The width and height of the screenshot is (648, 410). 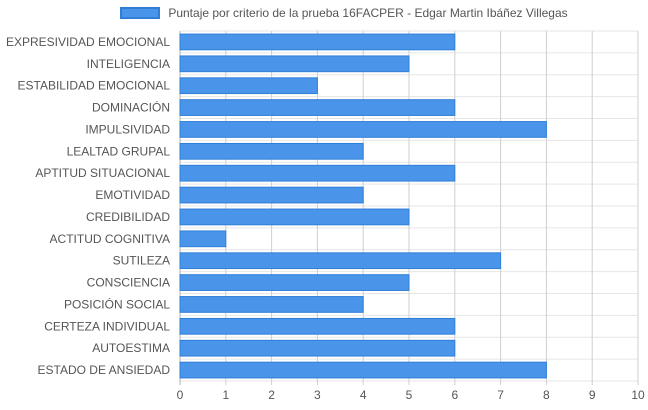 I want to click on x-tick-label: 5, so click(x=409, y=395).